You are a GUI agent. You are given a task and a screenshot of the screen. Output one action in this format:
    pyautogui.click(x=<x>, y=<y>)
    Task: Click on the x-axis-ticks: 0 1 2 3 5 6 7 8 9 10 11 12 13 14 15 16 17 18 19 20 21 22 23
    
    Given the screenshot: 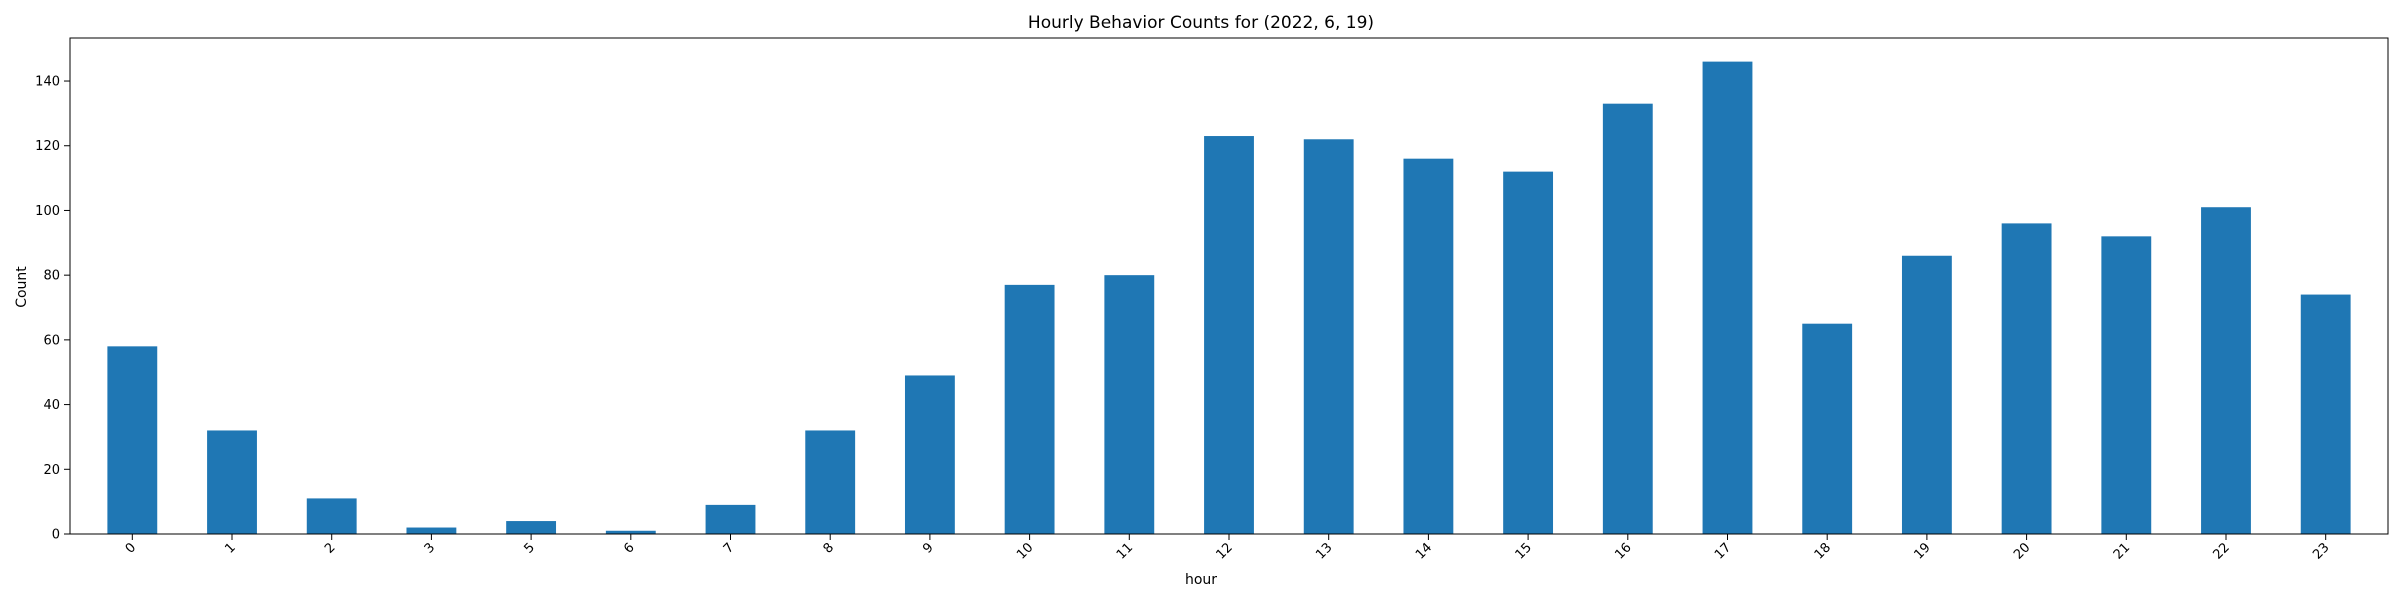 What is the action you would take?
    pyautogui.click(x=1228, y=548)
    